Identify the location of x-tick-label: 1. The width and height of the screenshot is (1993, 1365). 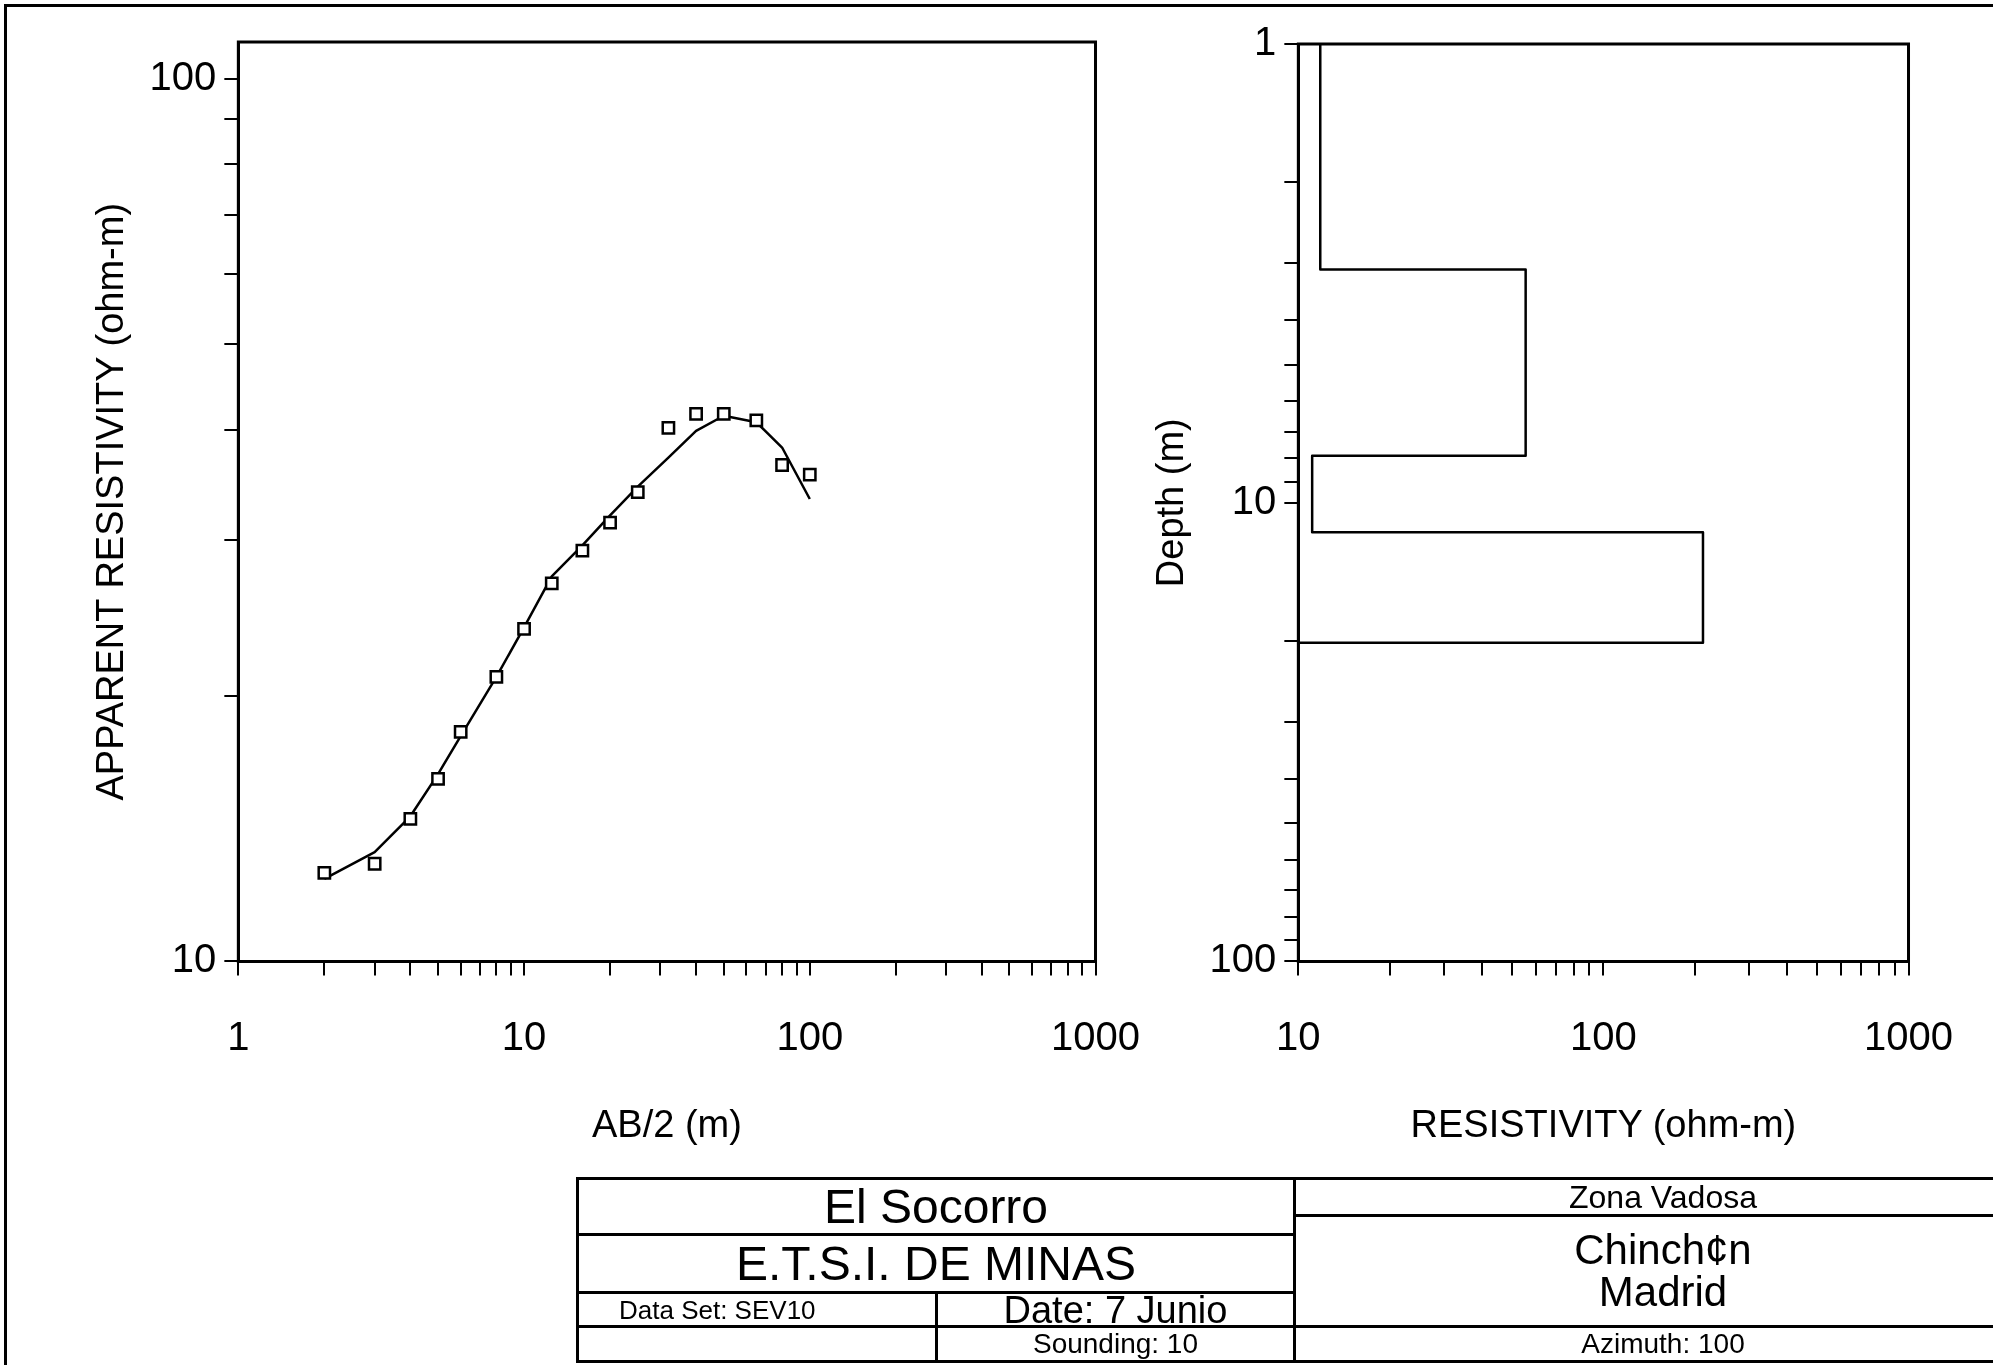
(238, 1036).